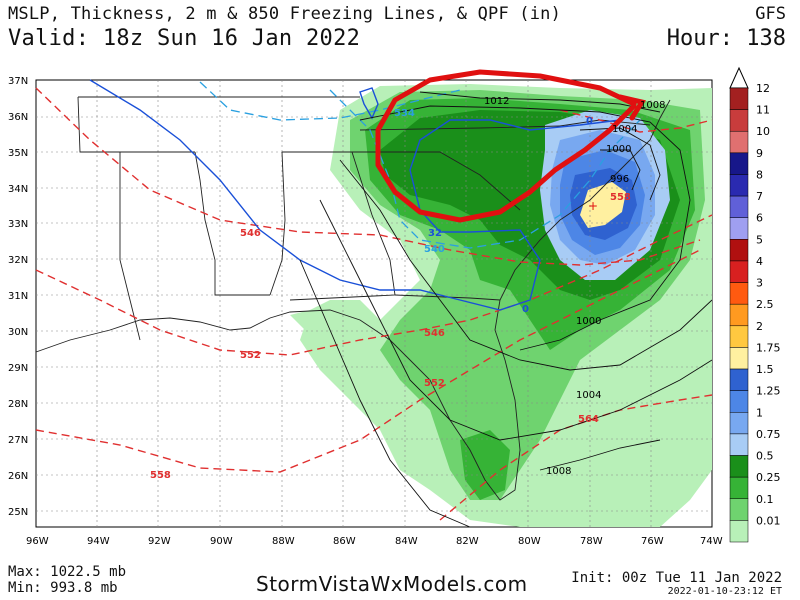 This screenshot has height=600, width=800. I want to click on thickness-label: 540, so click(434, 249).